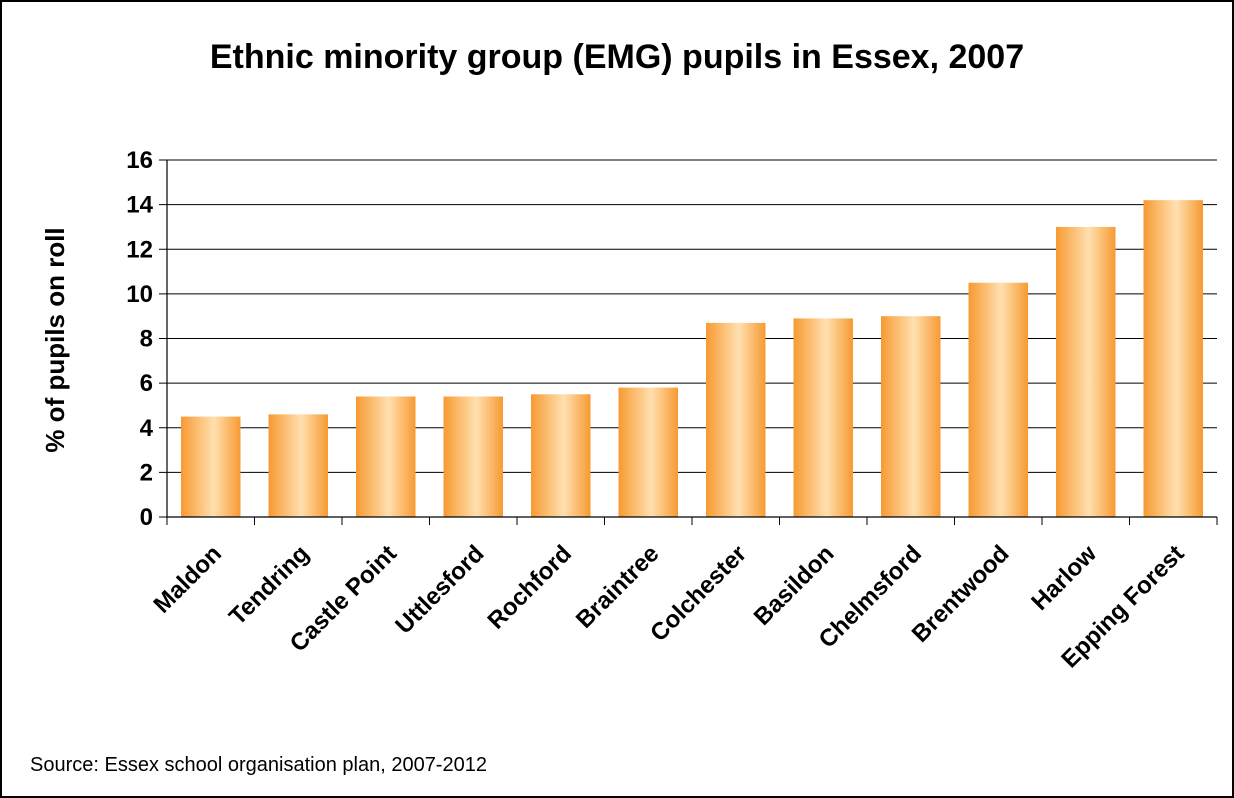 This screenshot has width=1234, height=798. Describe the element at coordinates (1173, 358) in the screenshot. I see `bar-epping-forest` at that location.